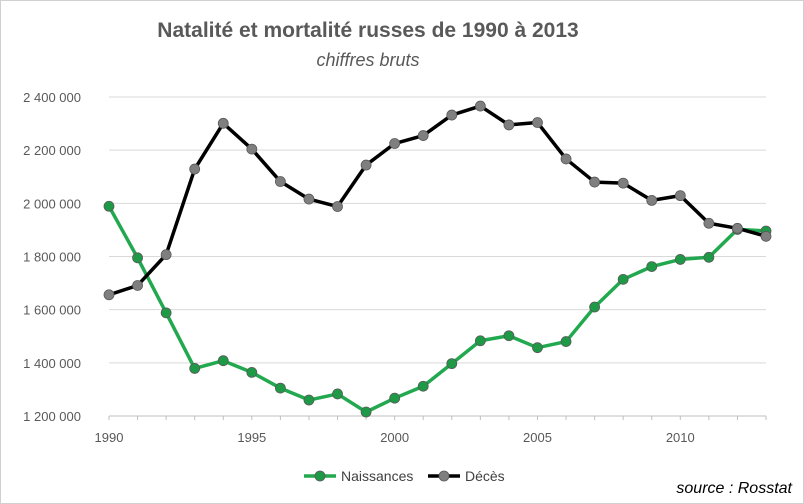  Describe the element at coordinates (251, 437) in the screenshot. I see `x-tick-label: 1995` at that location.